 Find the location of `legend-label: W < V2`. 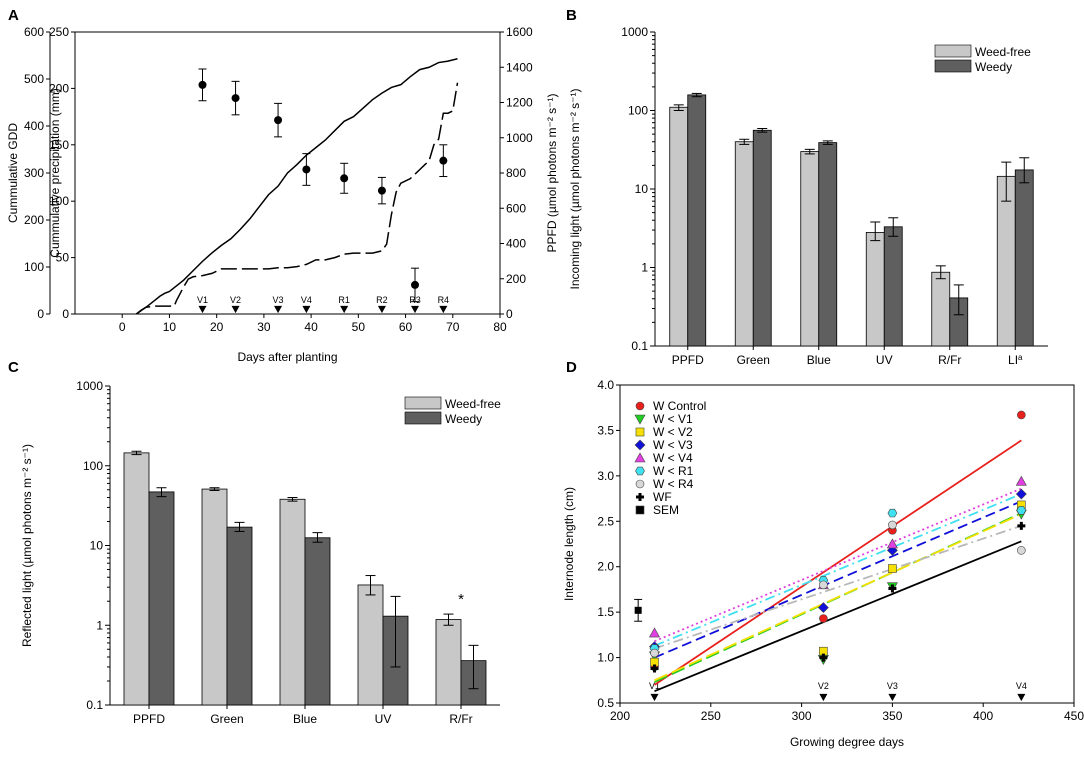

legend-label: W < V2 is located at coordinates (673, 432).